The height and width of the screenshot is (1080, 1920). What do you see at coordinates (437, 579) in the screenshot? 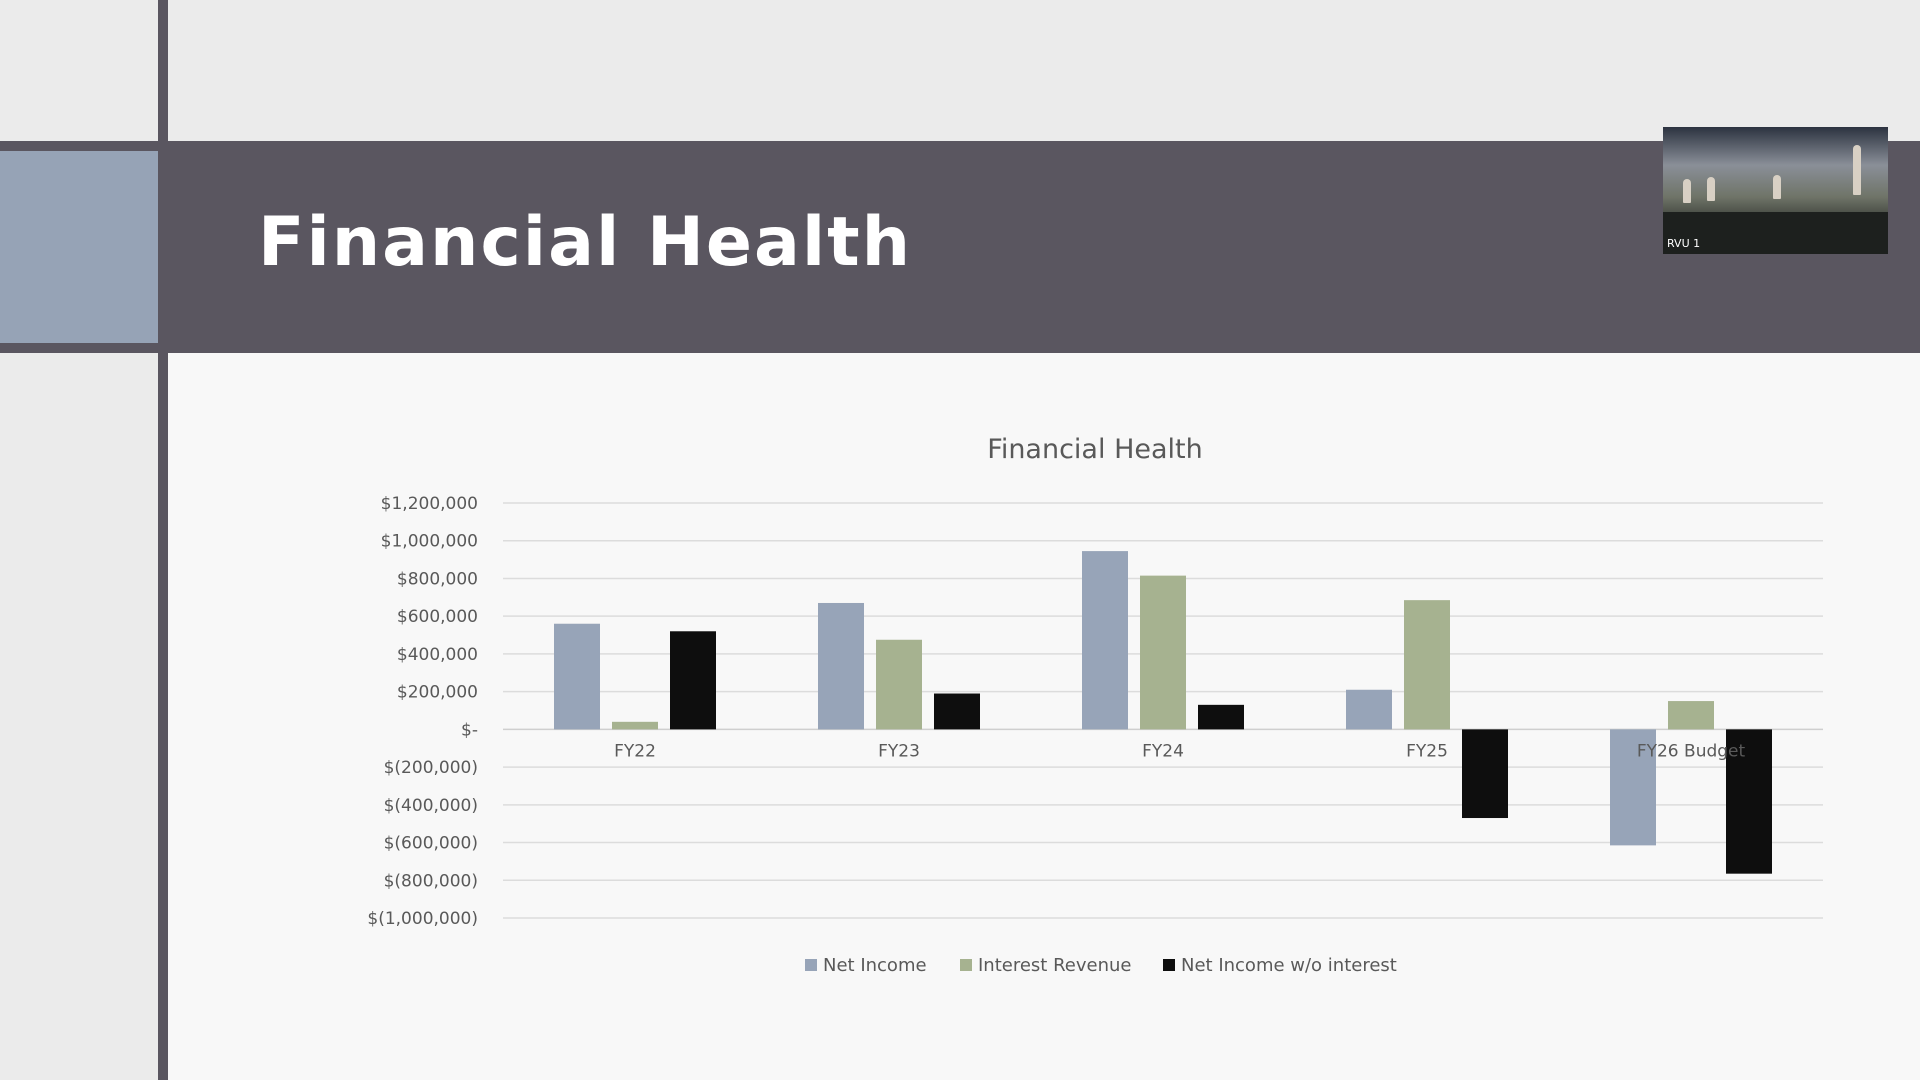
I see `y-tick-label: $800,000` at bounding box center [437, 579].